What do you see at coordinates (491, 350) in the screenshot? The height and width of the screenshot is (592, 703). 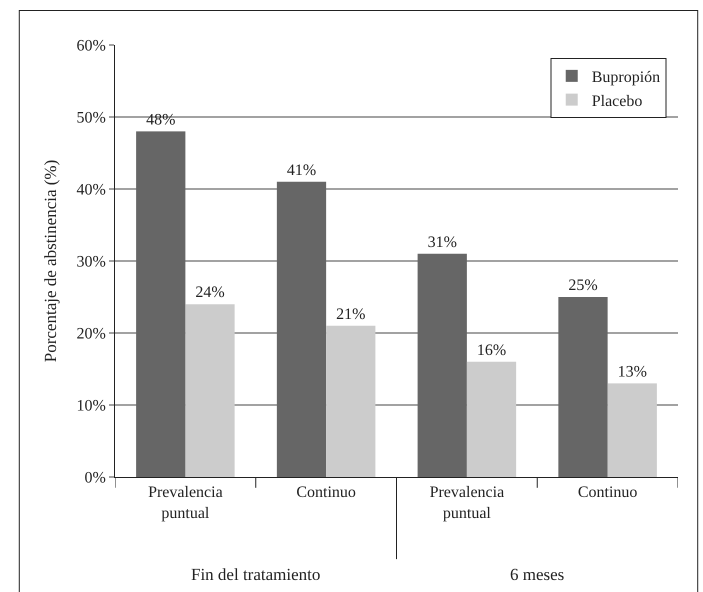 I see `data-label: 16%` at bounding box center [491, 350].